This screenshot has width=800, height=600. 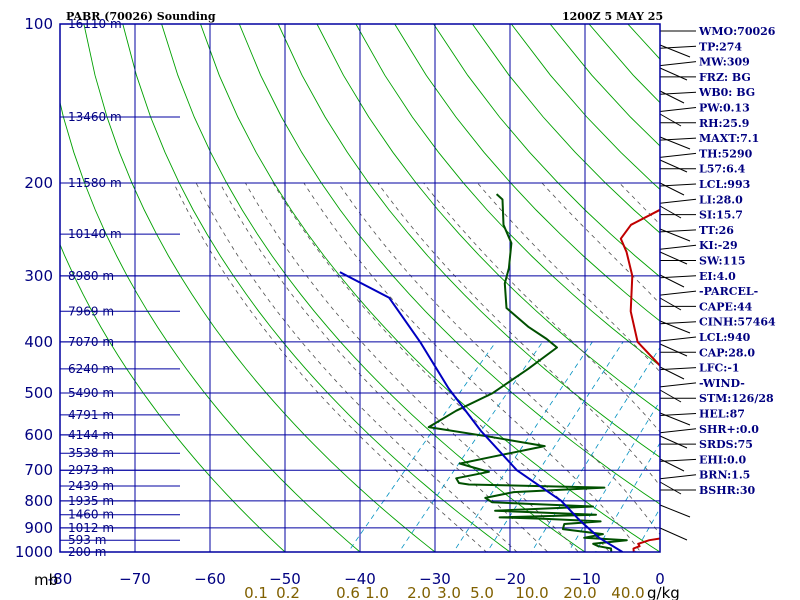 What do you see at coordinates (716, 230) in the screenshot?
I see `index-label: TT:26` at bounding box center [716, 230].